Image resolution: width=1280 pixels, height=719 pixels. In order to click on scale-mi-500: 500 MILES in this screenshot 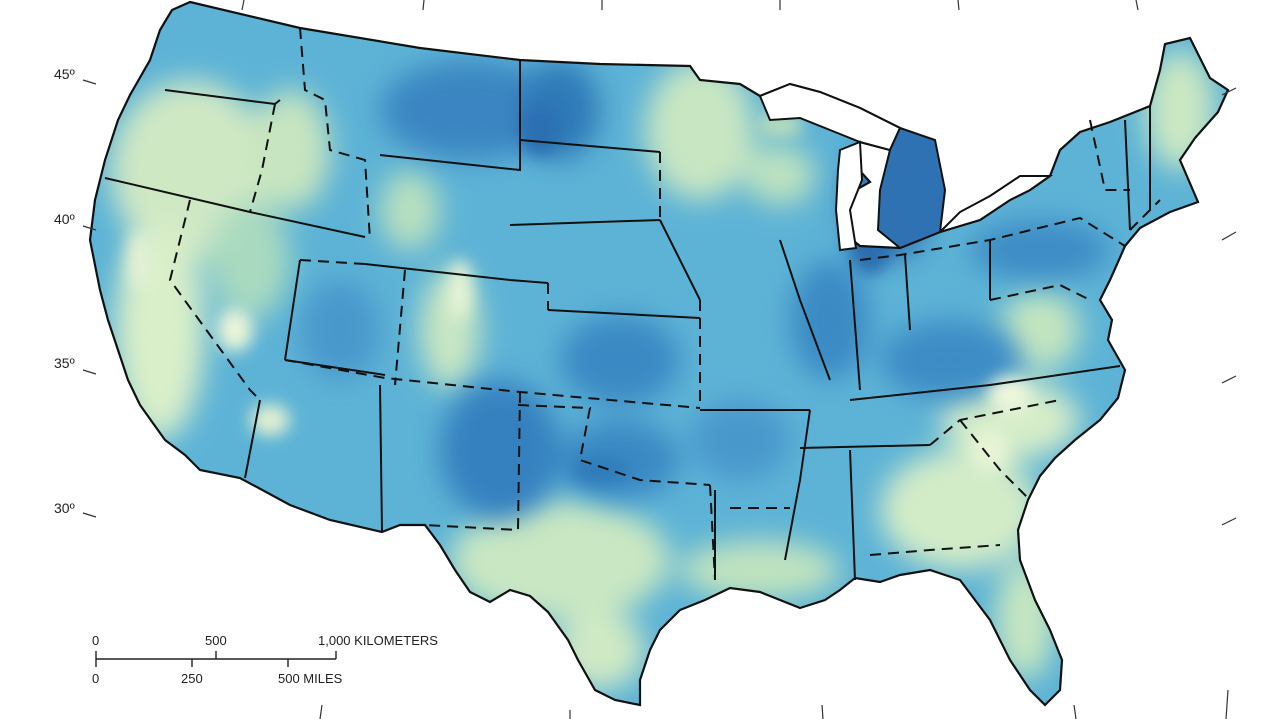, I will do `click(310, 678)`.